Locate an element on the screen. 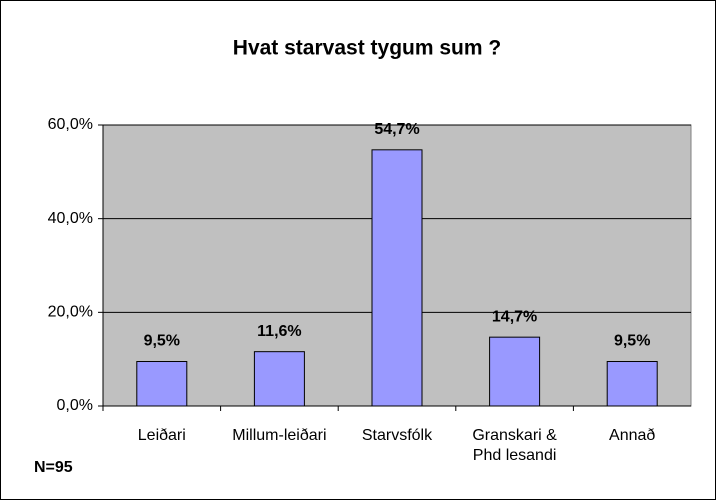 The height and width of the screenshot is (500, 716). data-label: 11,6% is located at coordinates (279, 331).